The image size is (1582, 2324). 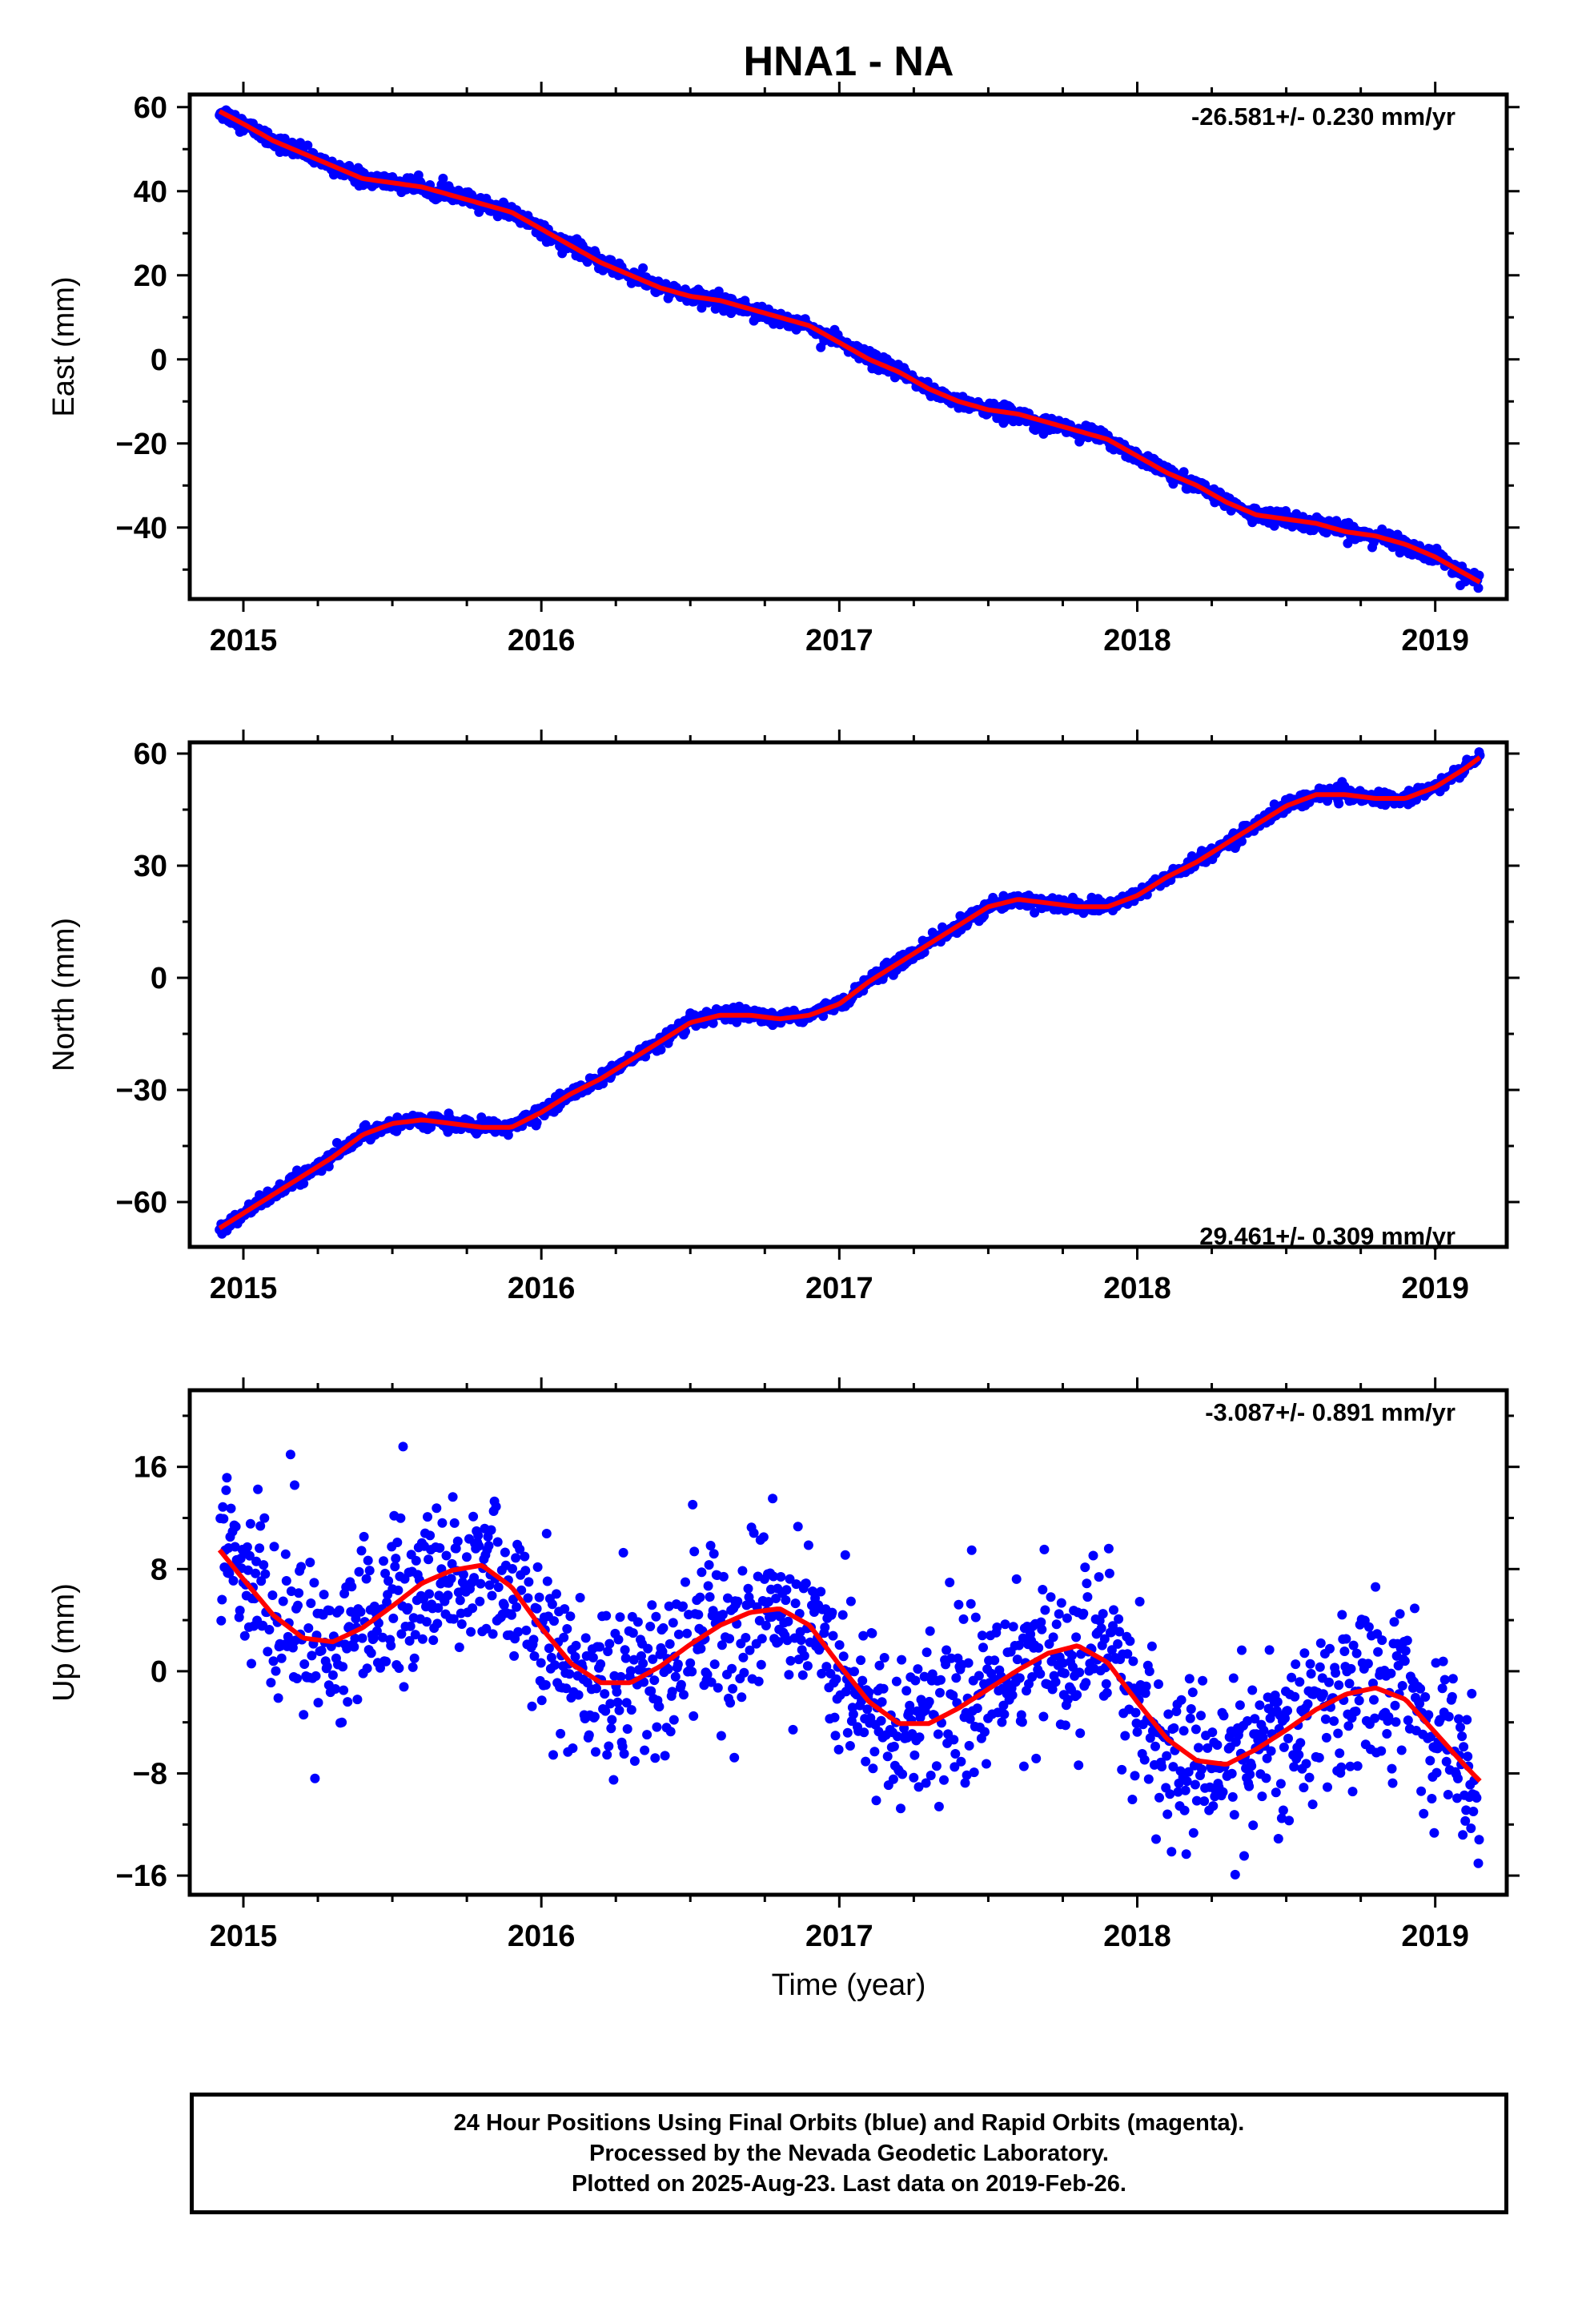 What do you see at coordinates (151, 276) in the screenshot?
I see `y-tick-label: 20` at bounding box center [151, 276].